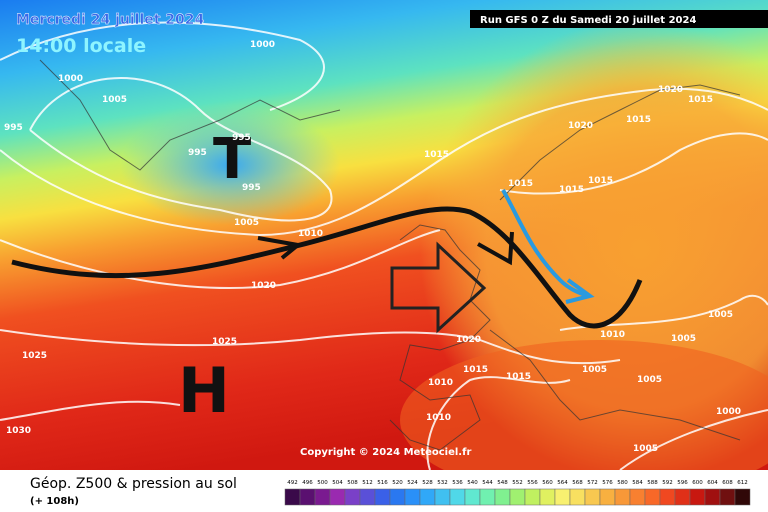  I want to click on scale-label: 496, so click(307, 483).